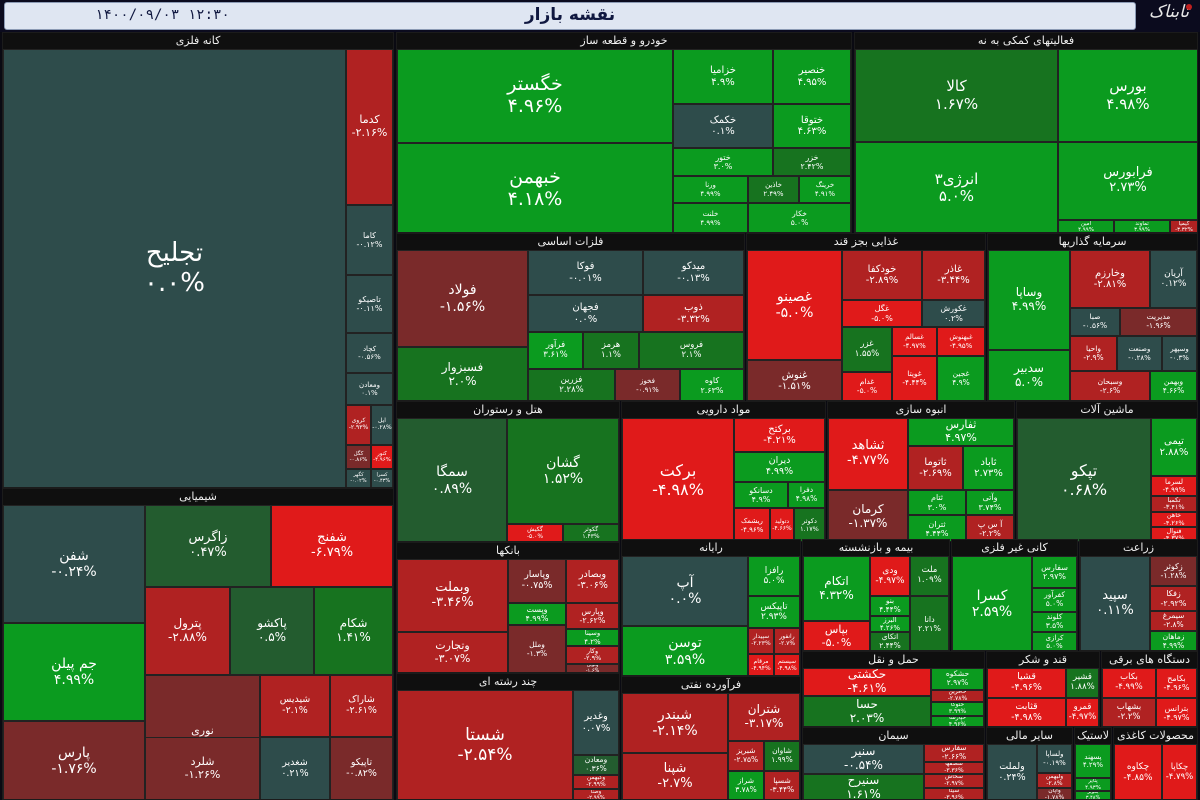 This screenshot has height=800, width=1200. What do you see at coordinates (812, 126) in the screenshot?
I see `stock-tile: ختوقا ۴.۶۳%` at bounding box center [812, 126].